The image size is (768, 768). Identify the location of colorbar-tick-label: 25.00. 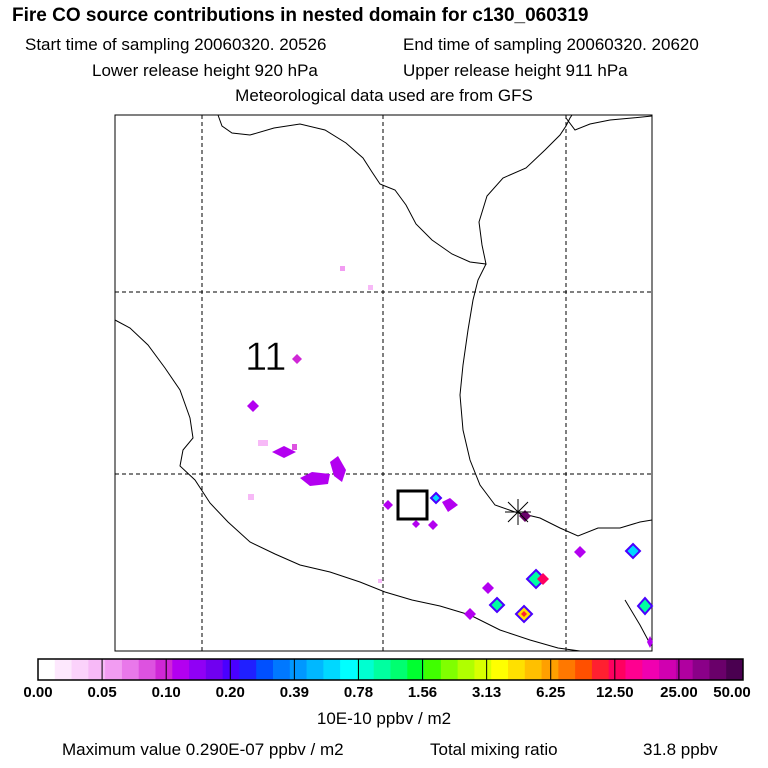
(679, 692).